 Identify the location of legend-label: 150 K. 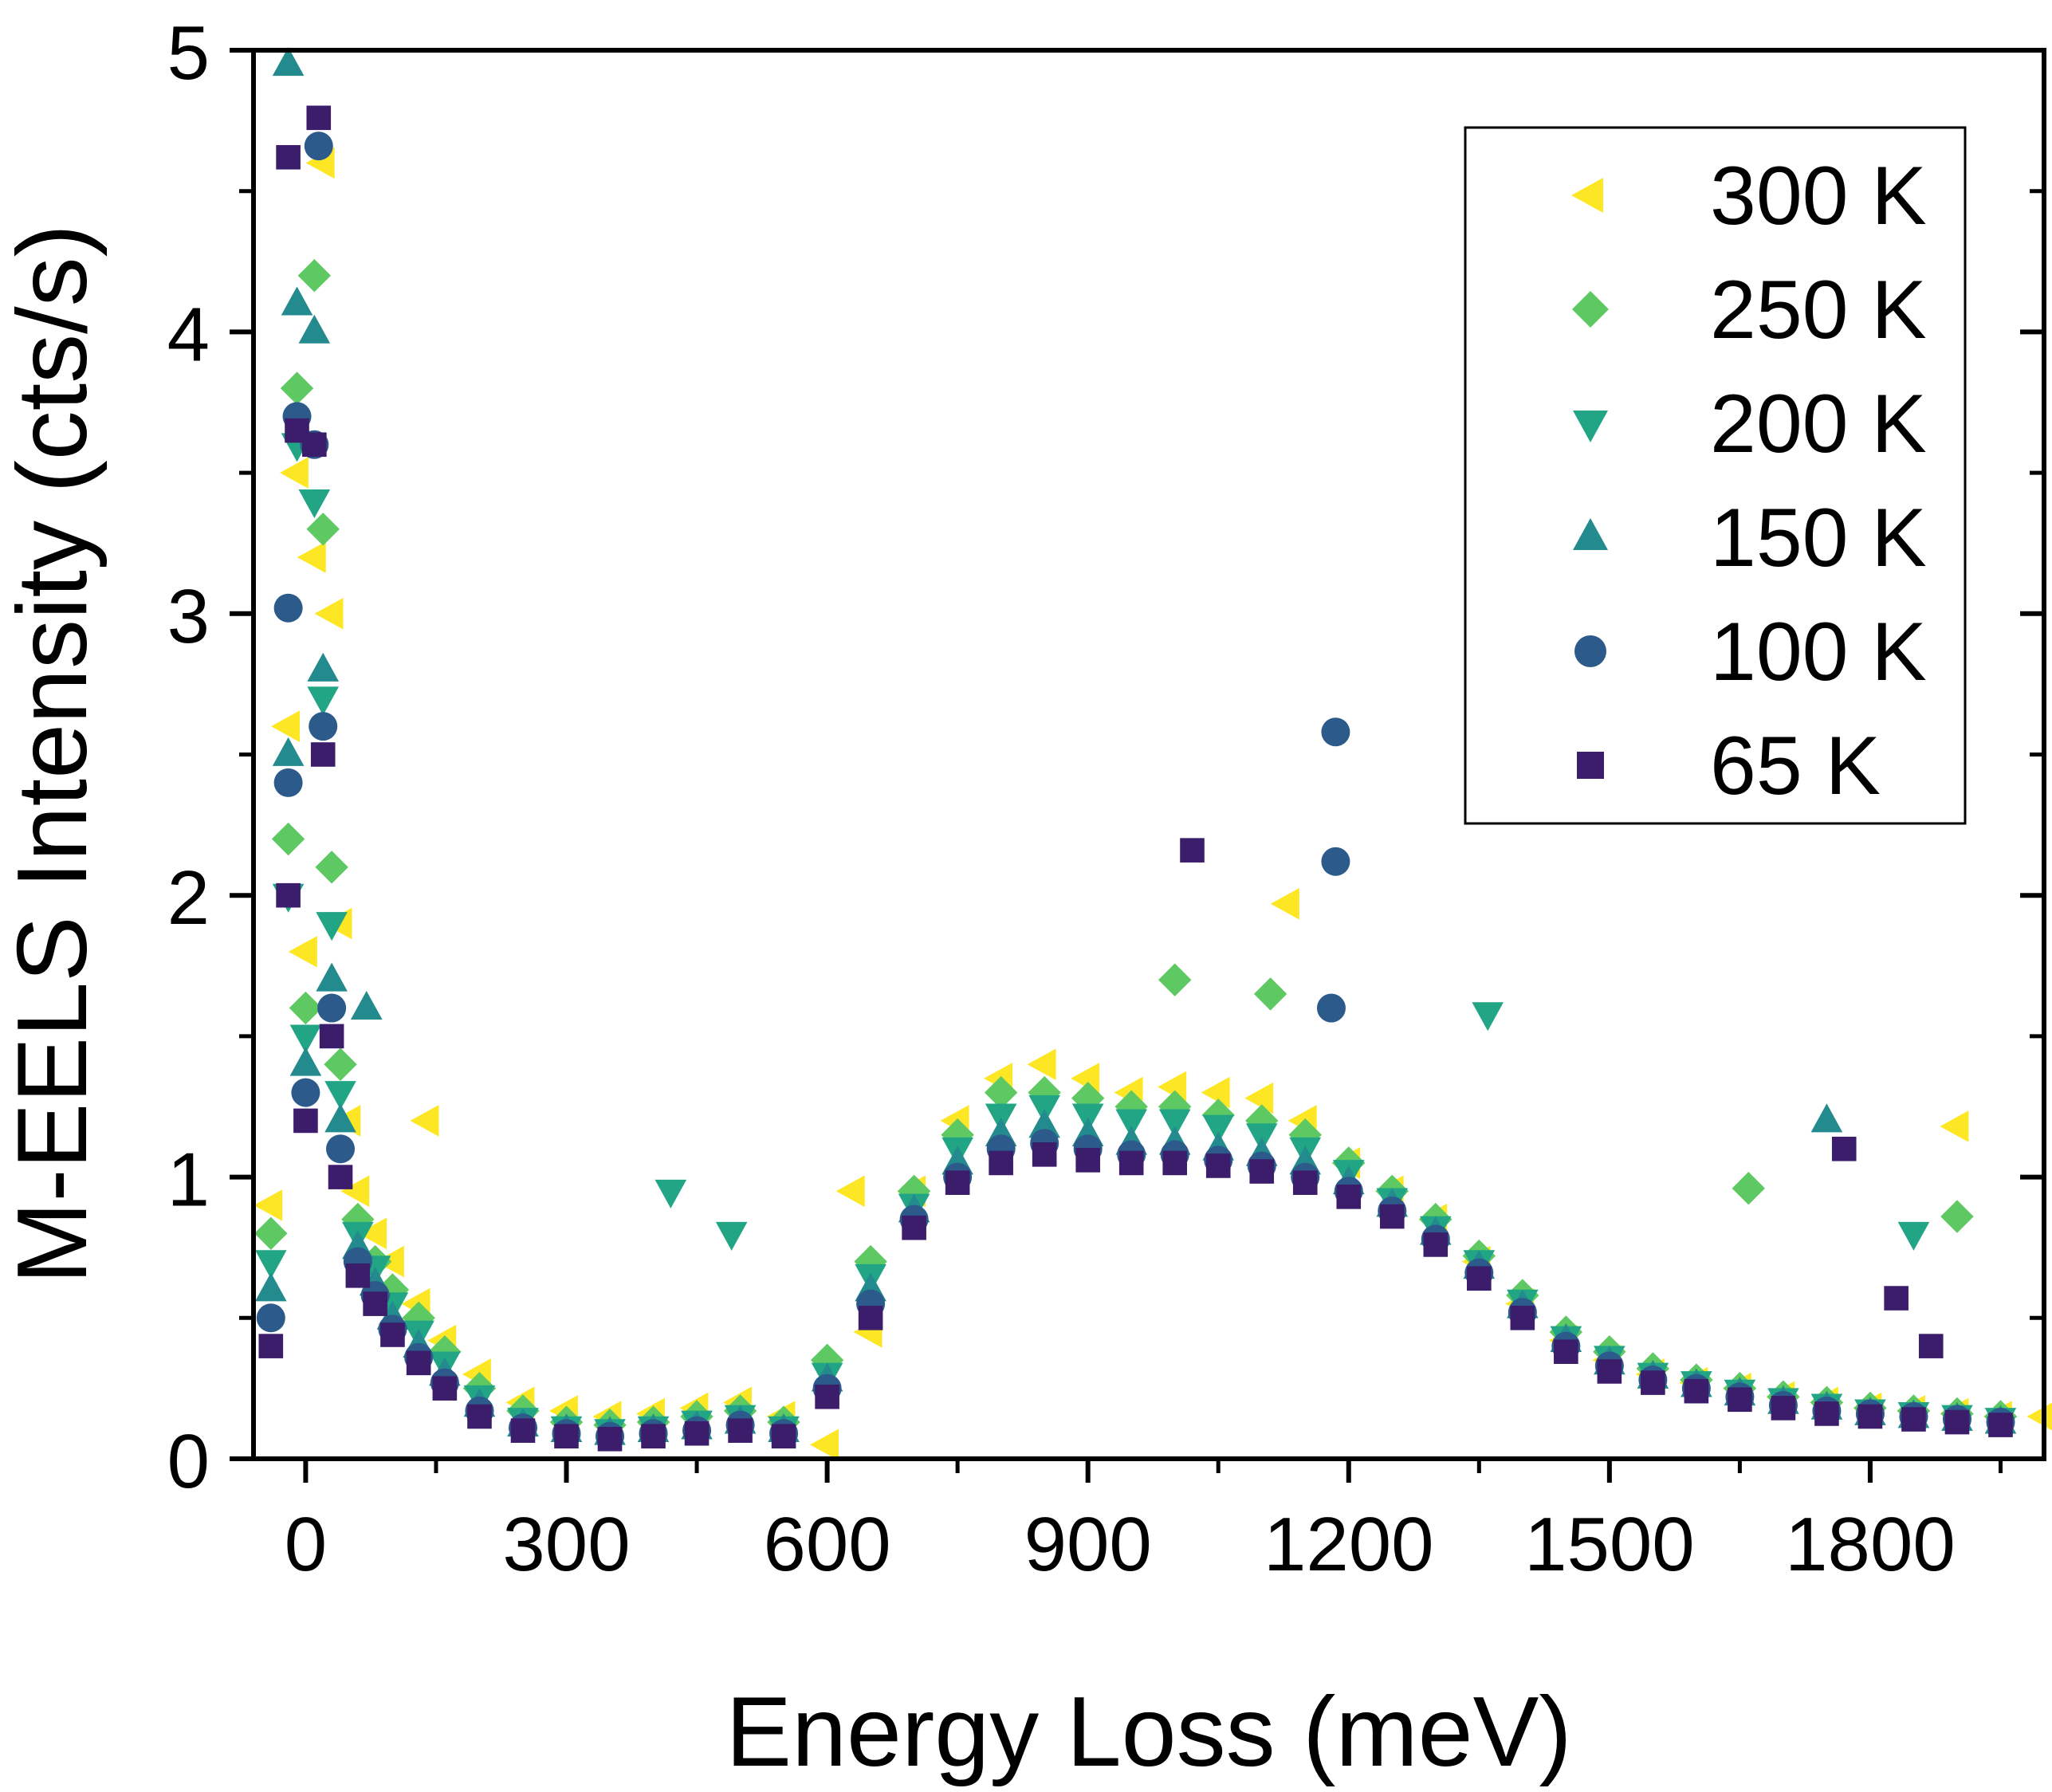
(1818, 538).